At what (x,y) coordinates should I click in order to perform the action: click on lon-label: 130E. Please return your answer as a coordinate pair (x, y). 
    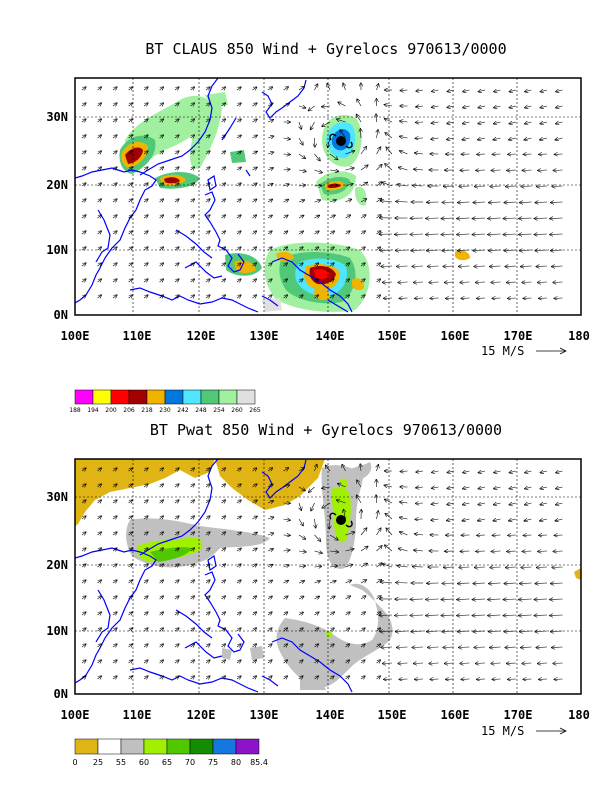
    Looking at the image, I should click on (264, 336).